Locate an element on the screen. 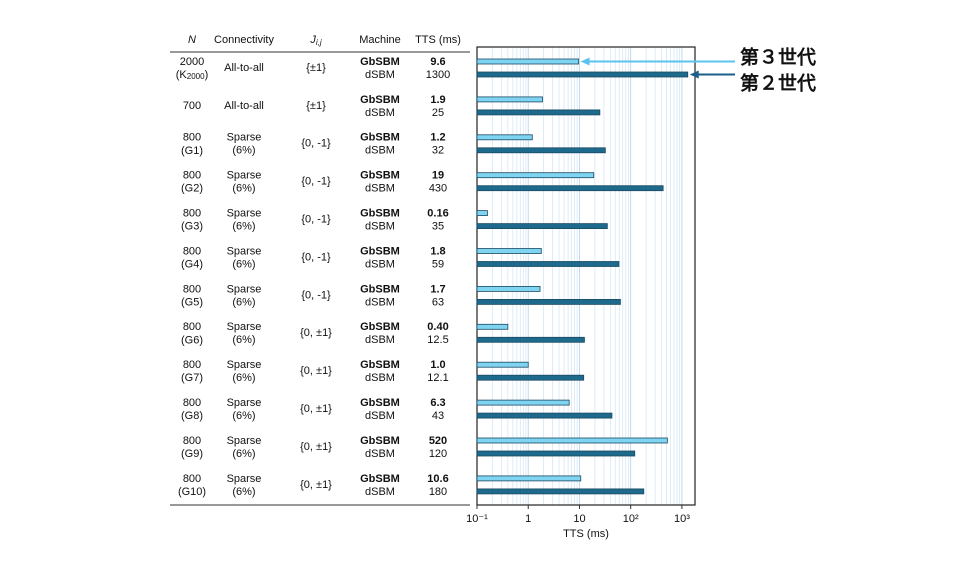  column-header: Connectivity is located at coordinates (244, 40).